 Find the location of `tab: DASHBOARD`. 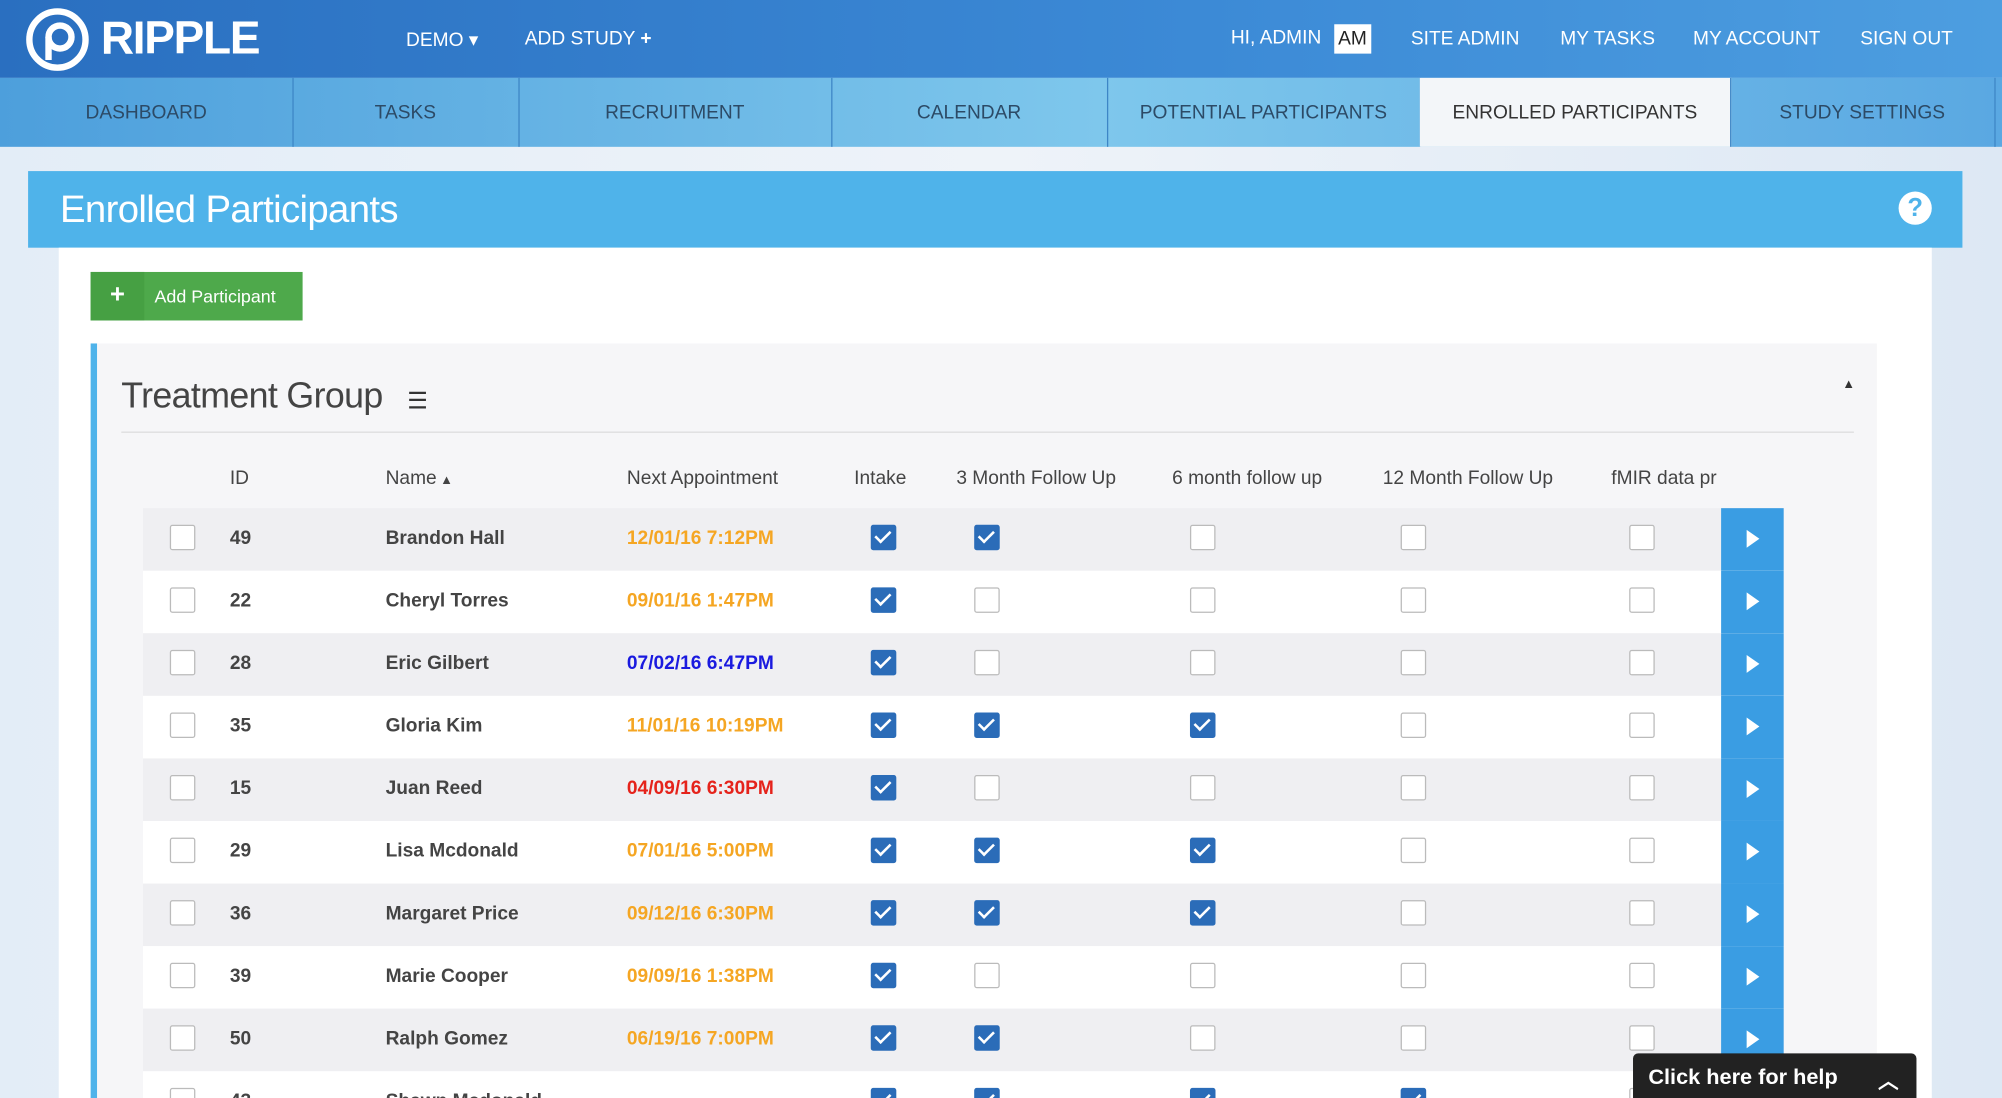

tab: DASHBOARD is located at coordinates (147, 112).